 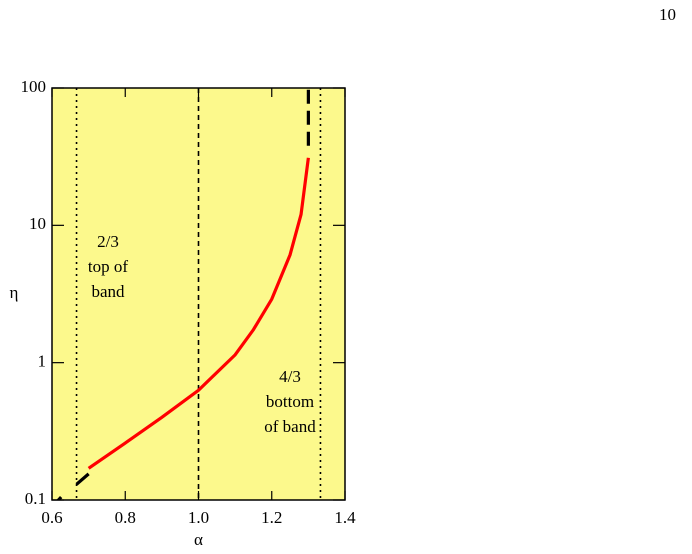 What do you see at coordinates (35, 498) in the screenshot?
I see `y-tick-label: 0.1` at bounding box center [35, 498].